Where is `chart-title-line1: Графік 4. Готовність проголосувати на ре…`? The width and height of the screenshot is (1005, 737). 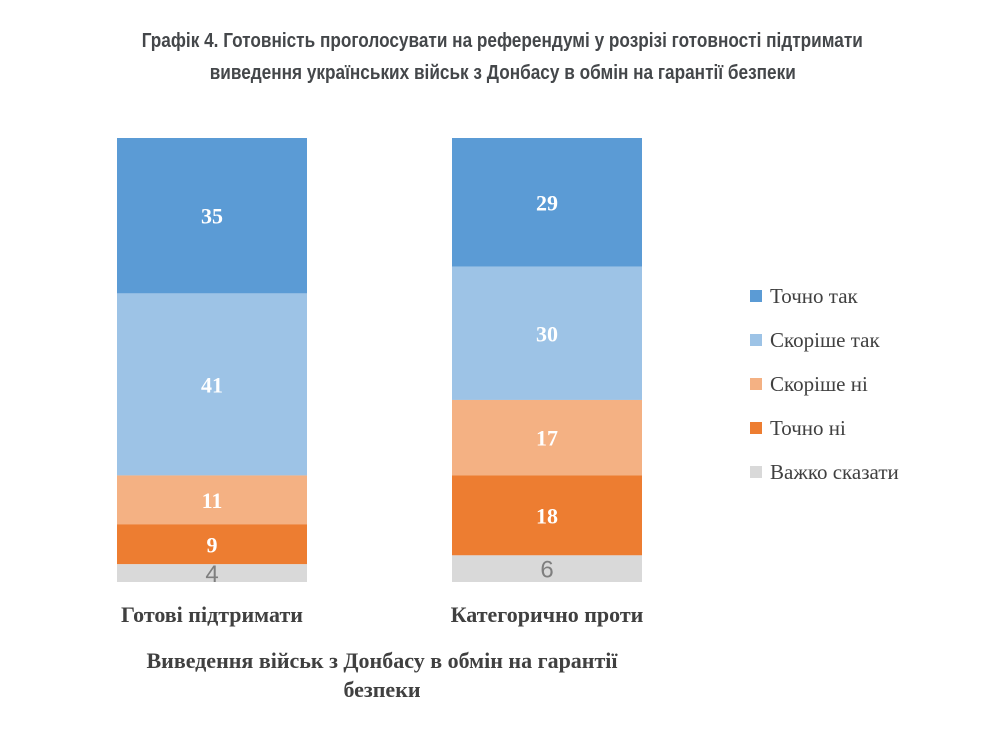 chart-title-line1: Графік 4. Готовність проголосувати на ре… is located at coordinates (502, 41).